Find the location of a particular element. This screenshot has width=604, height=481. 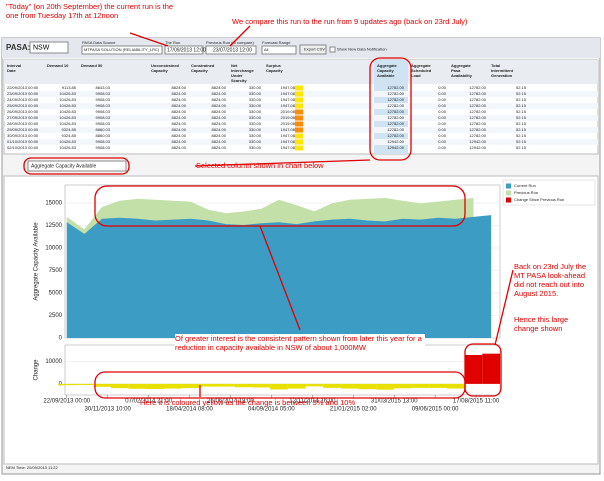

header-line: Capacity is located at coordinates (385, 70).